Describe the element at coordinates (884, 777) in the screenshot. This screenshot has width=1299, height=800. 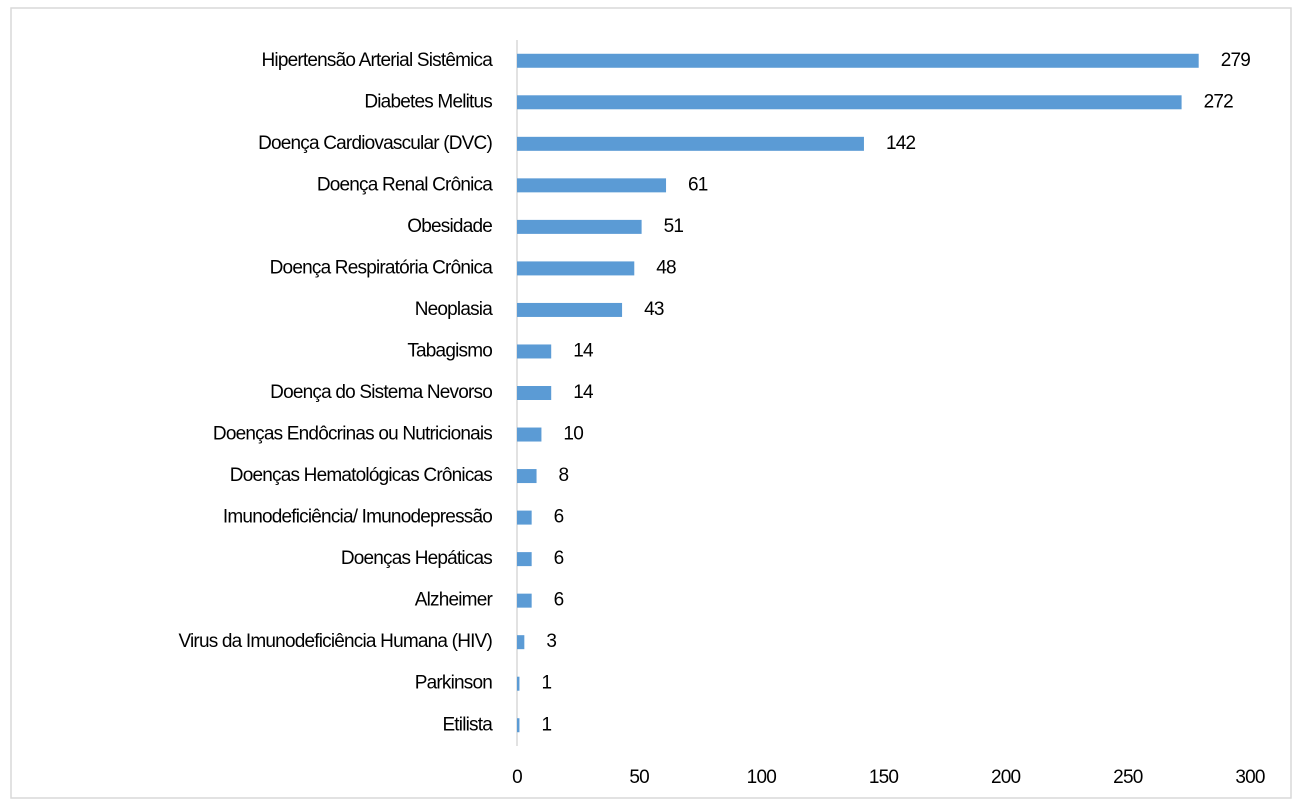
I see `x-tick-label: 150` at that location.